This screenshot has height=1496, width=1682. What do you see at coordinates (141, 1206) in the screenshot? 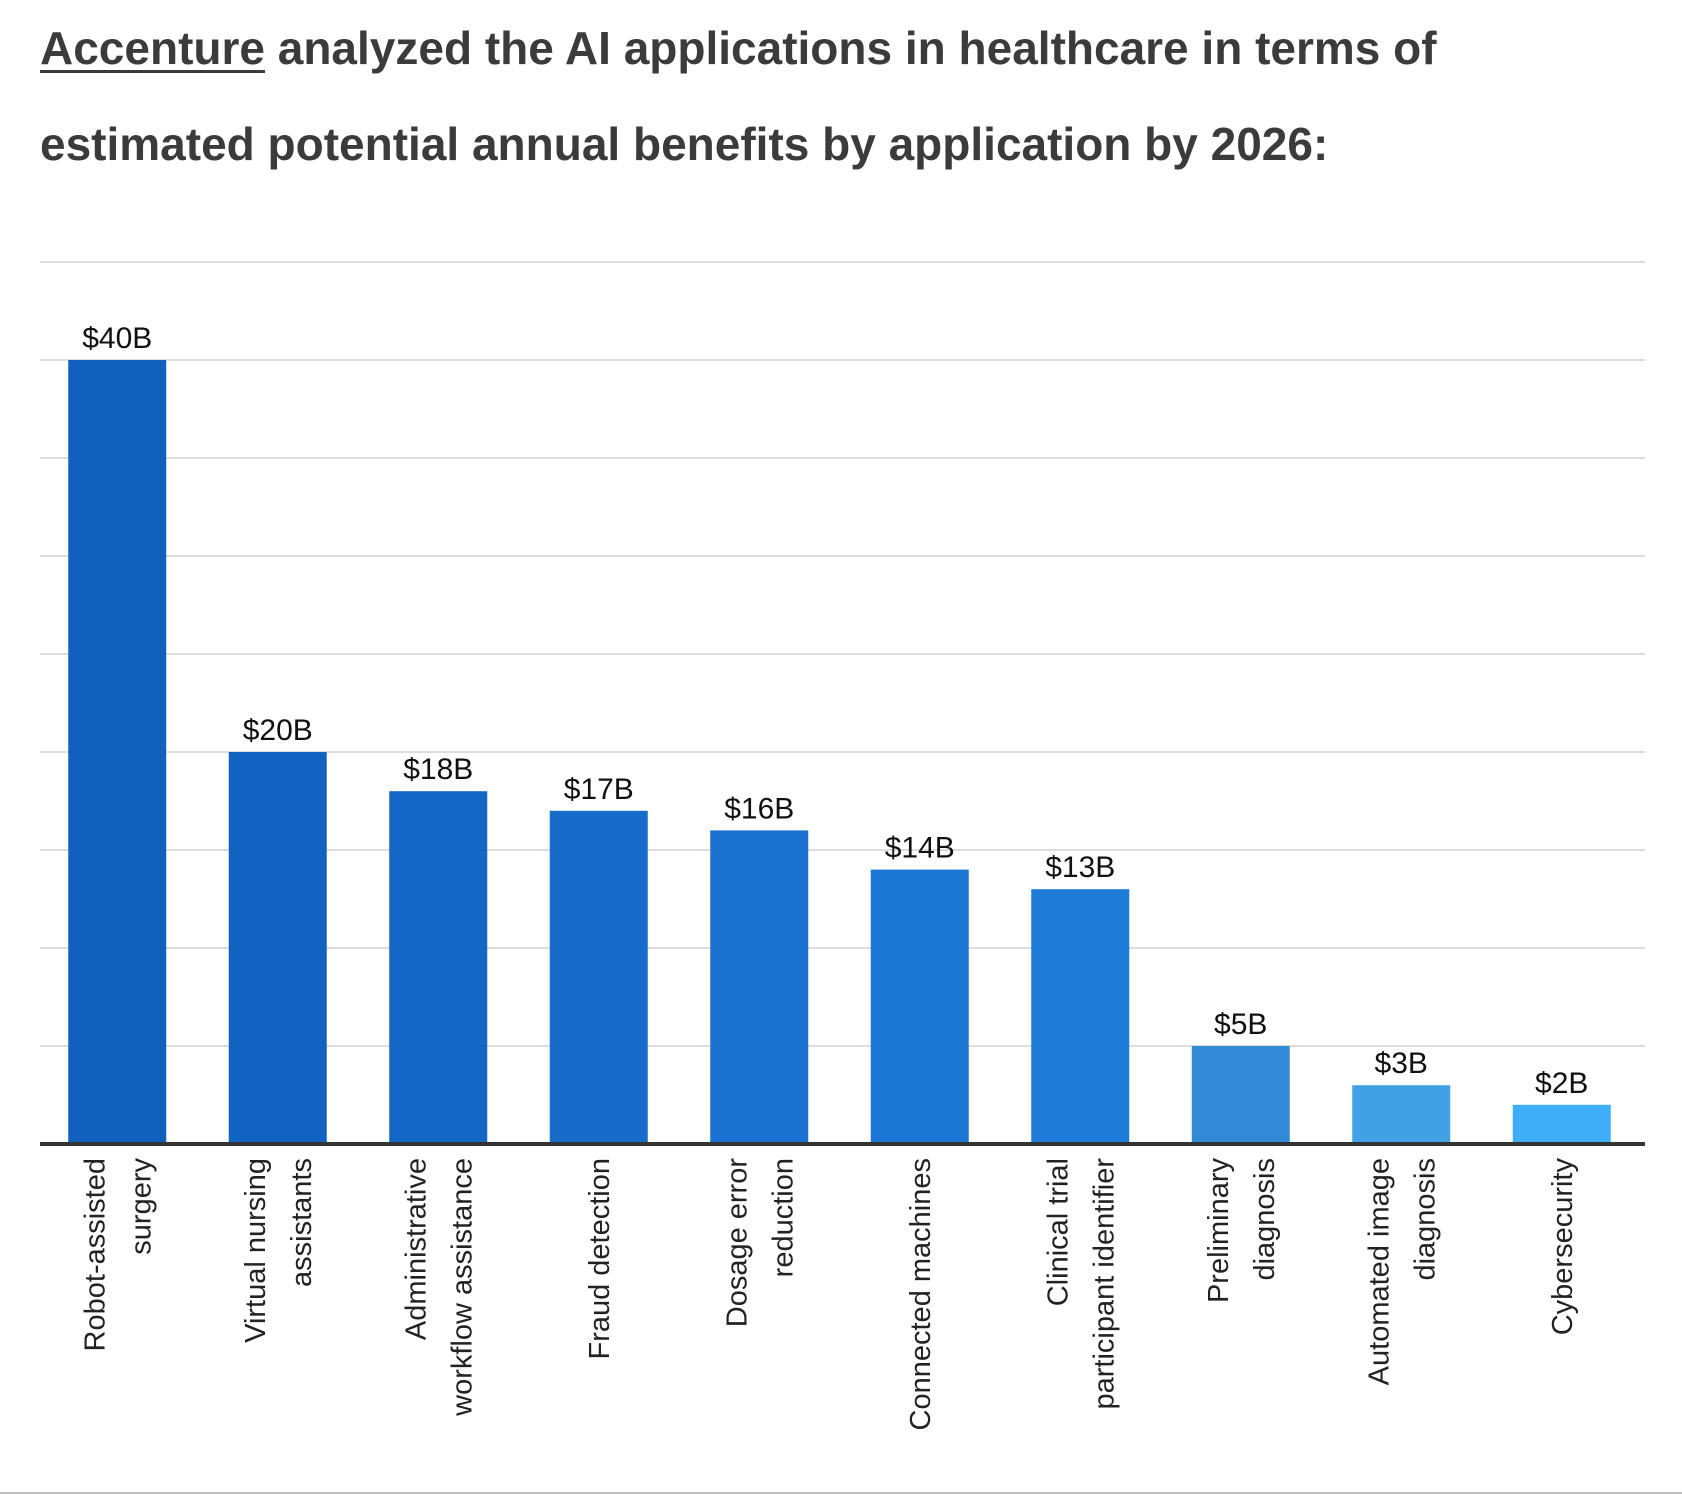
I see `category-label-line: surgery` at bounding box center [141, 1206].